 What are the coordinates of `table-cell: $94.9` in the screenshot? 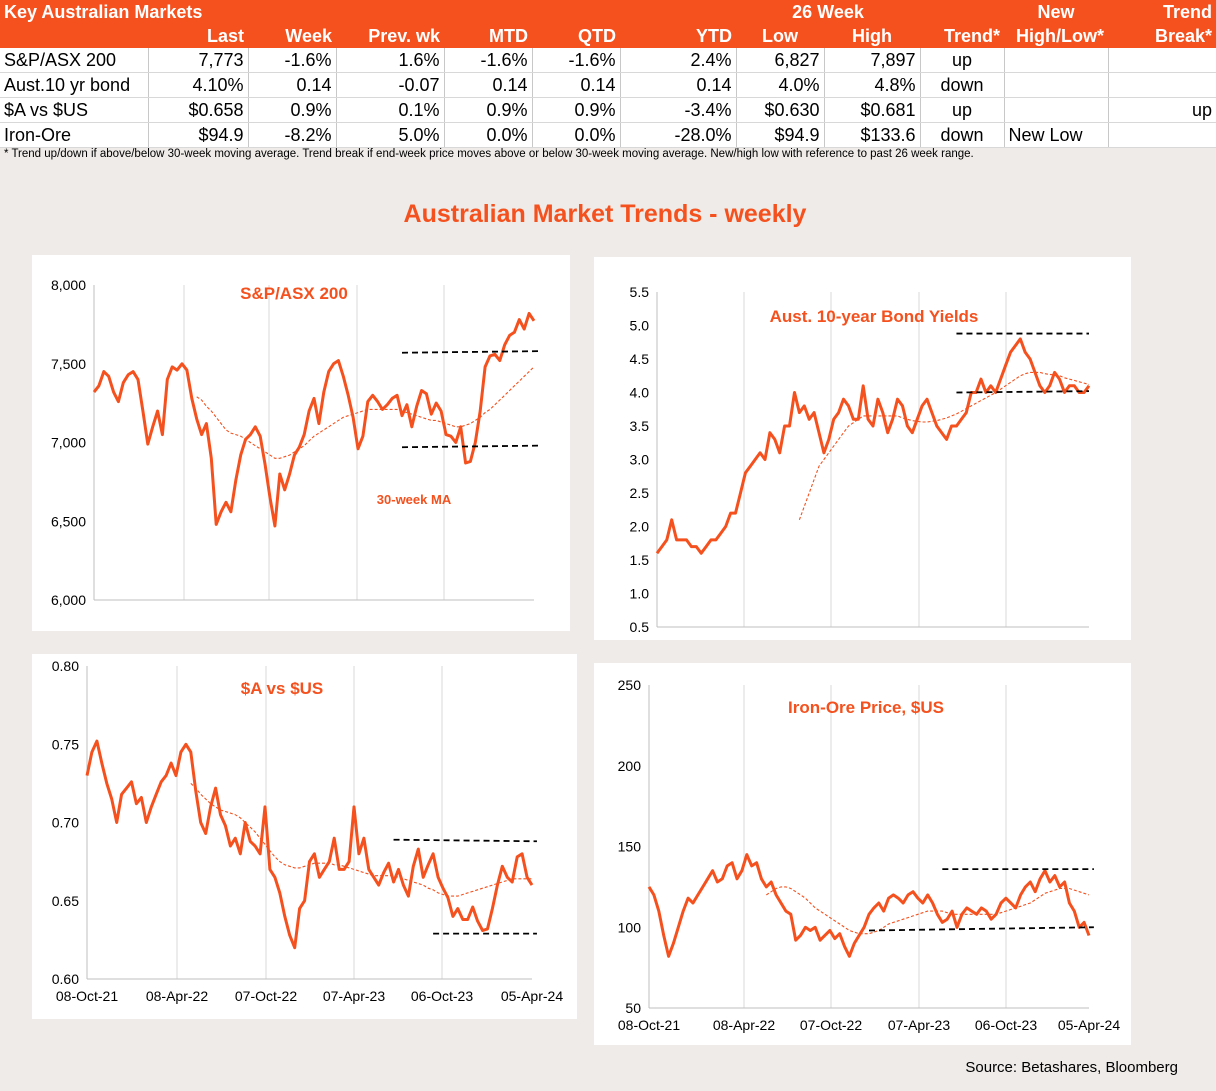 It's located at (197, 135).